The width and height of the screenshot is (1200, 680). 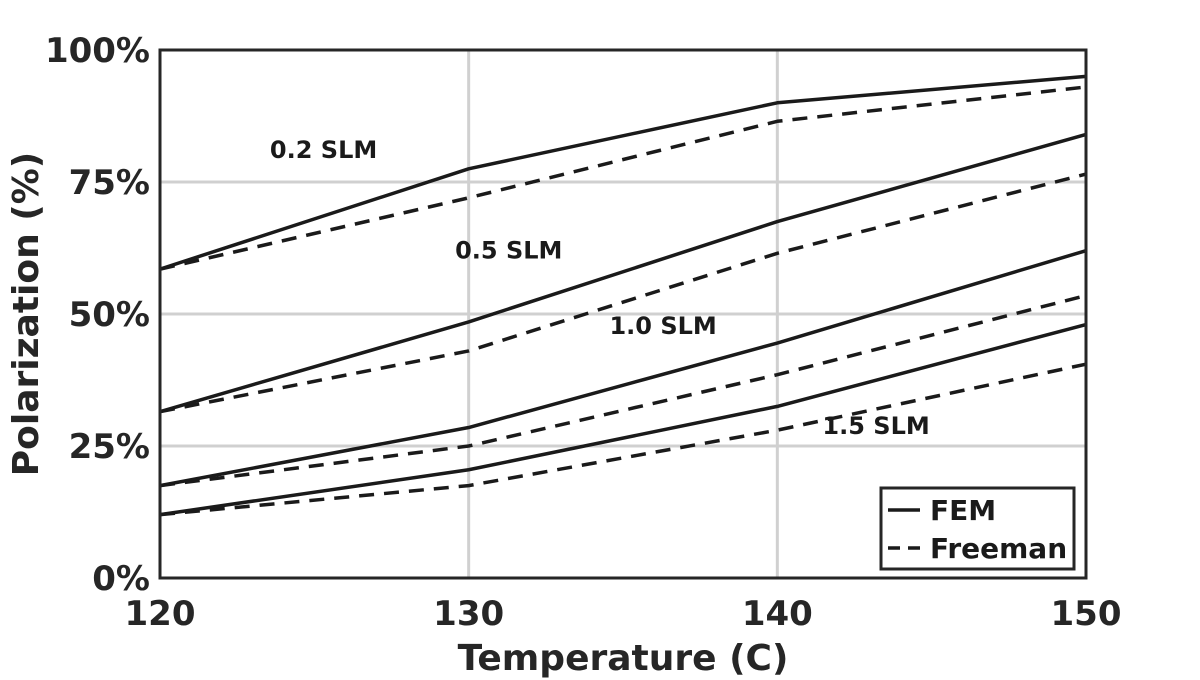 I want to click on y-tick-label-0: 0%, so click(x=121, y=579).